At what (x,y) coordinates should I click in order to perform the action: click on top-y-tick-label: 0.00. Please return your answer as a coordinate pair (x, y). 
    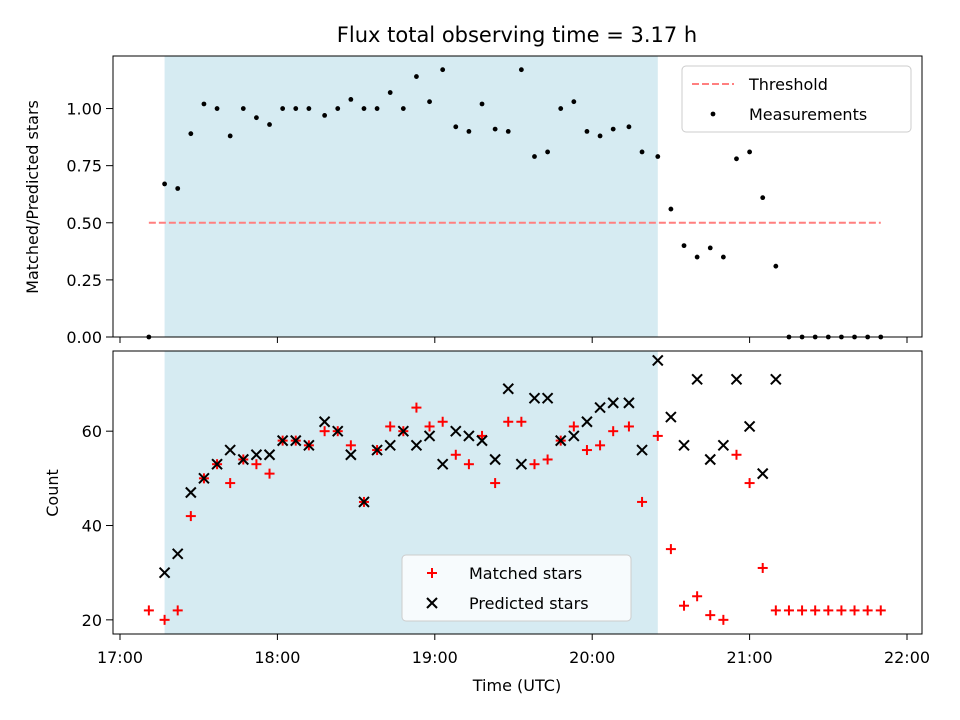
    Looking at the image, I should click on (84, 337).